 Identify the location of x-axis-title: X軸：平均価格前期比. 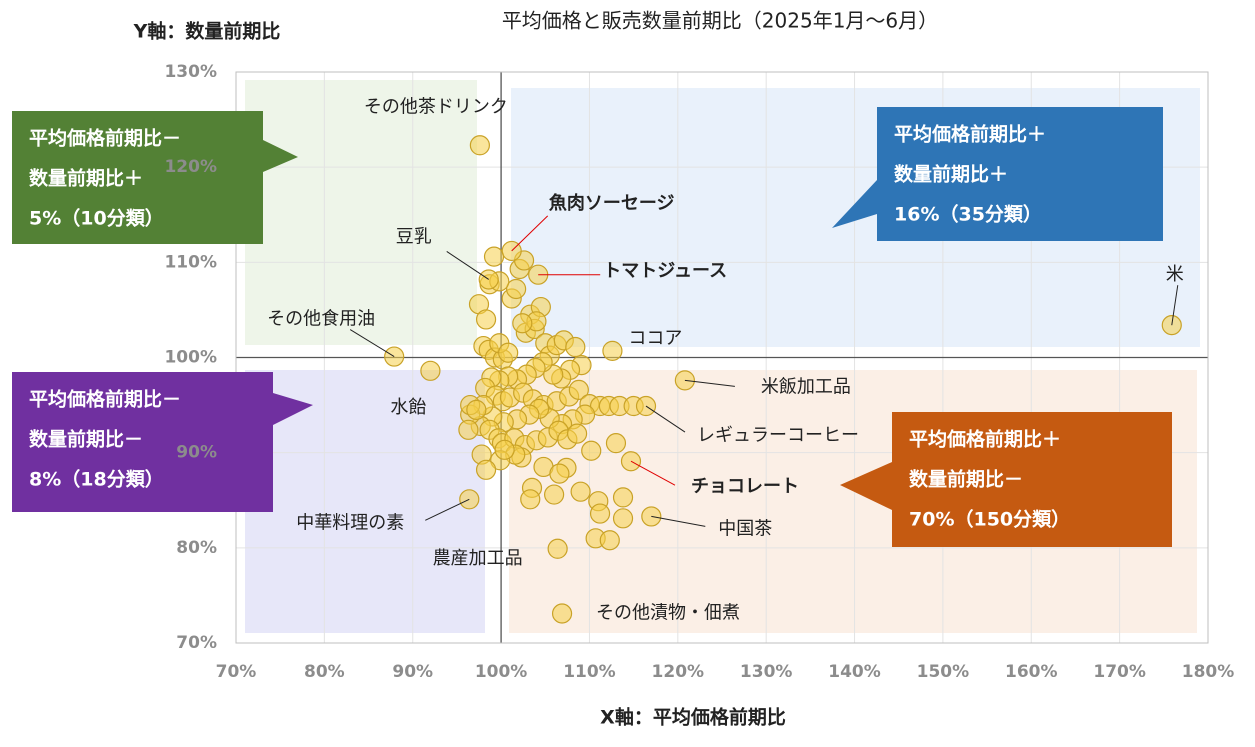
(693, 717).